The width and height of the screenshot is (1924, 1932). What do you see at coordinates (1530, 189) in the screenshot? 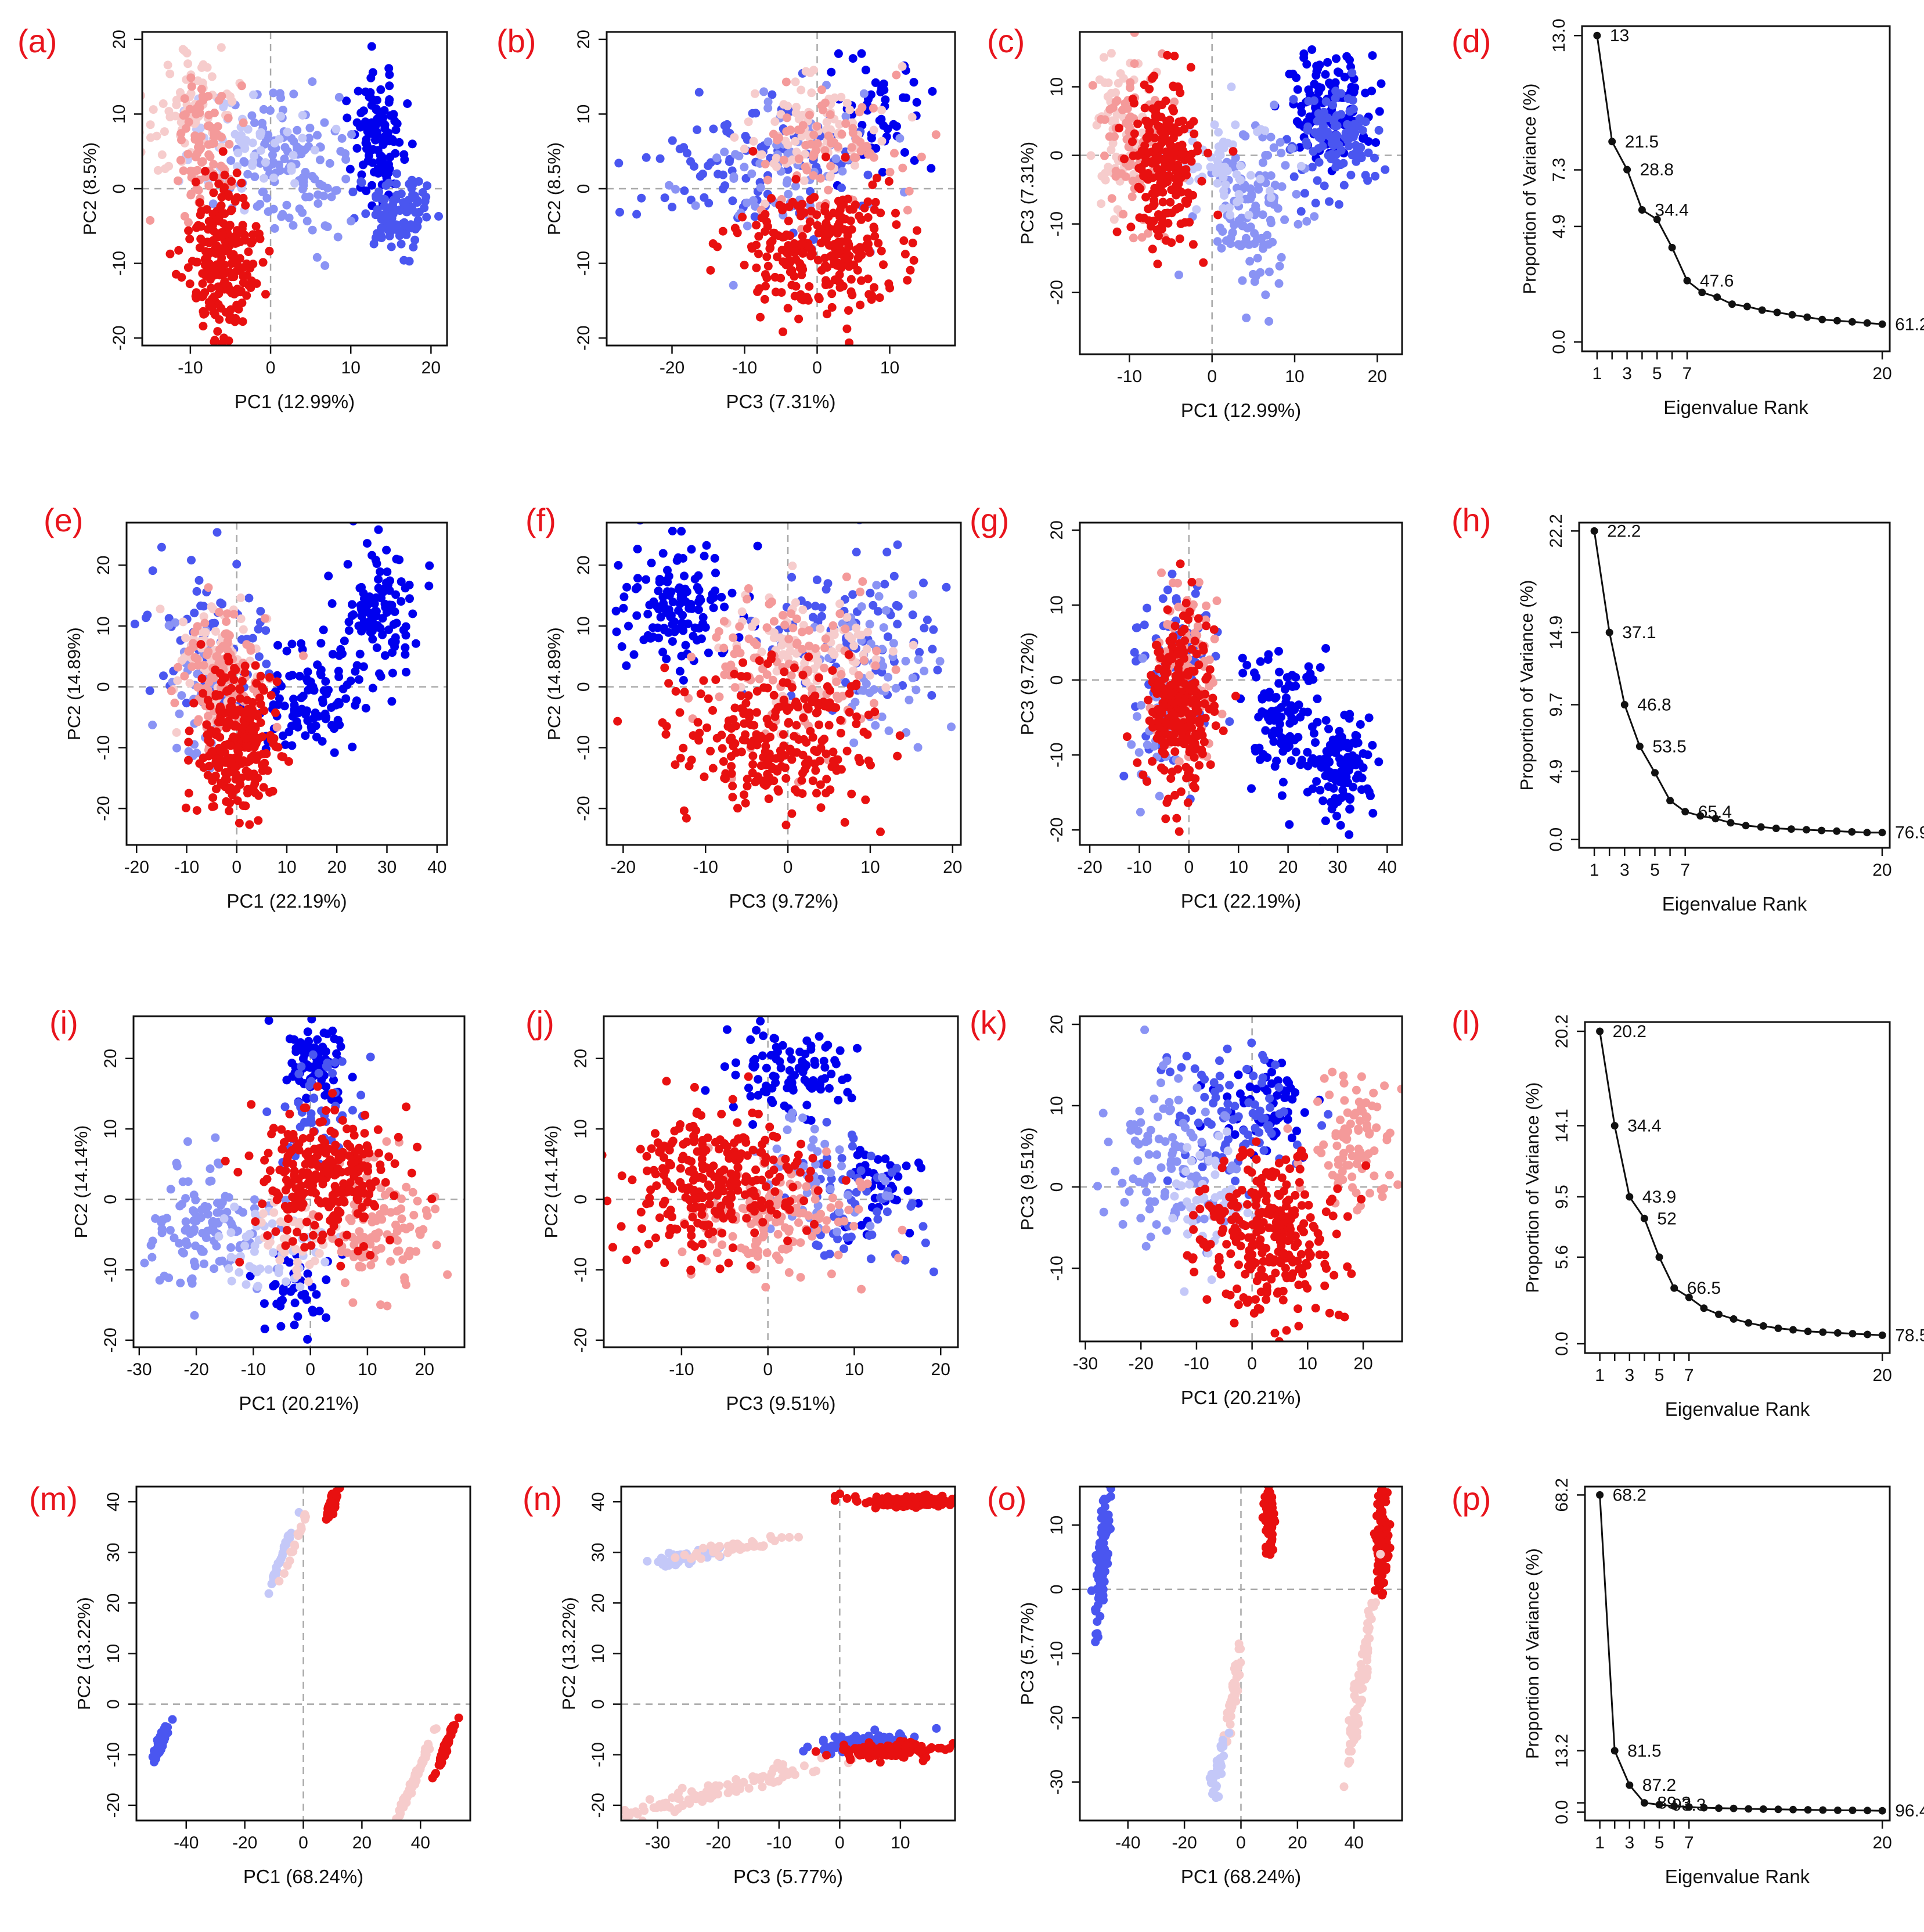
I see `y-axis-title: Proportion of Variance (%)` at bounding box center [1530, 189].